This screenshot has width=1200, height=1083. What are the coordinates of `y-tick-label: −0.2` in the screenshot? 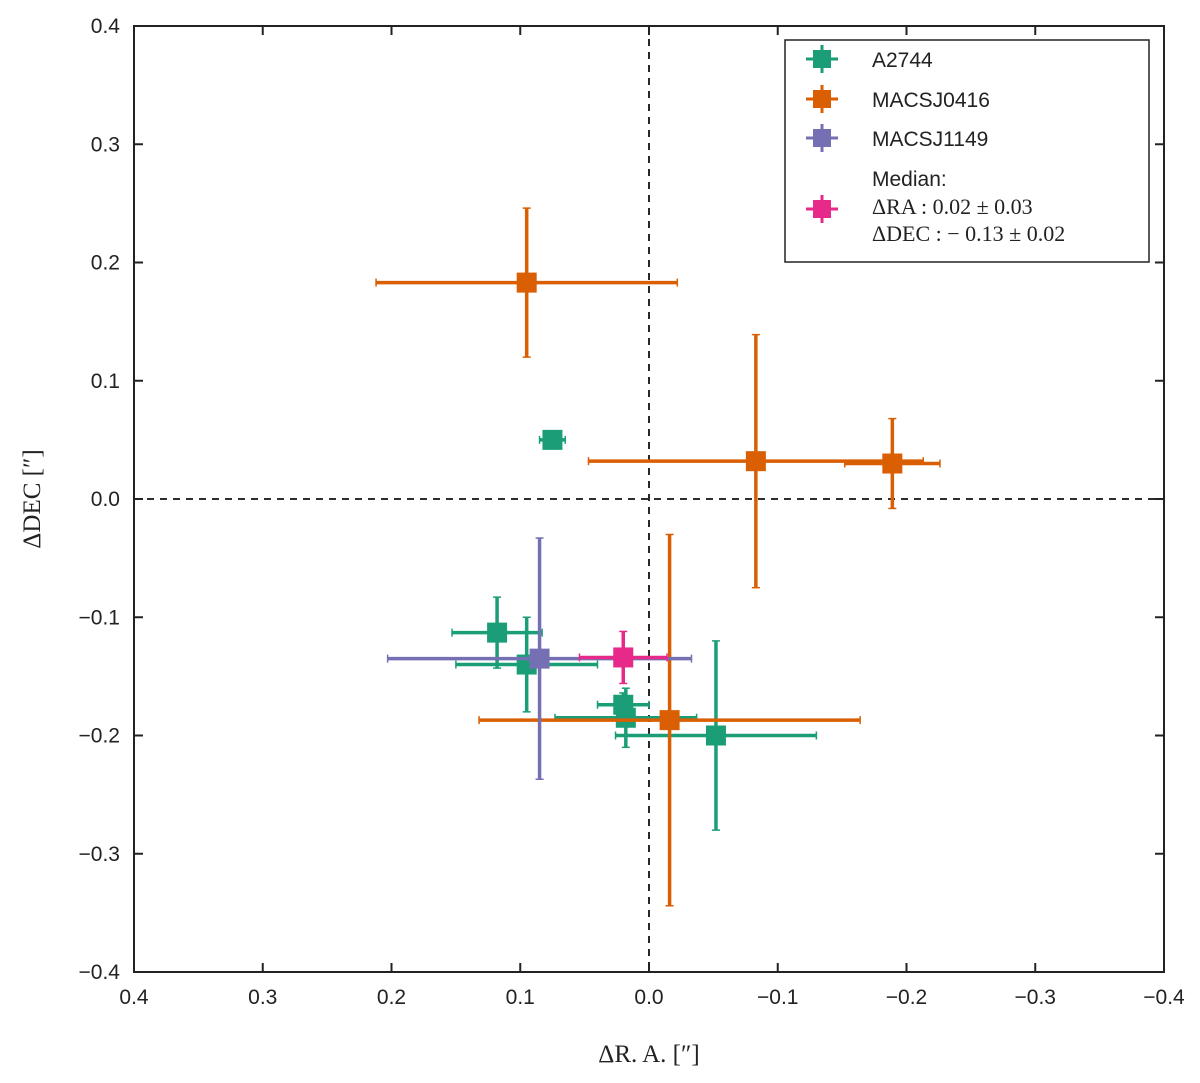 It's located at (99, 736).